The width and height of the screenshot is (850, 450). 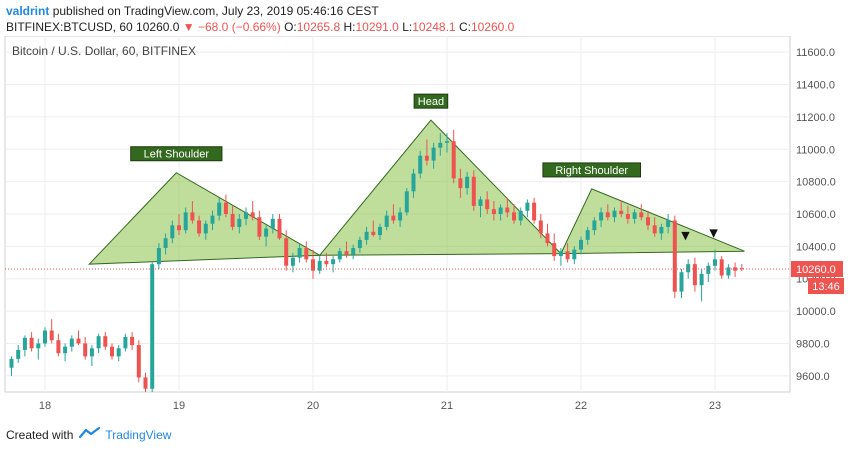 What do you see at coordinates (138, 434) in the screenshot?
I see `tradingview-brand: TradingView` at bounding box center [138, 434].